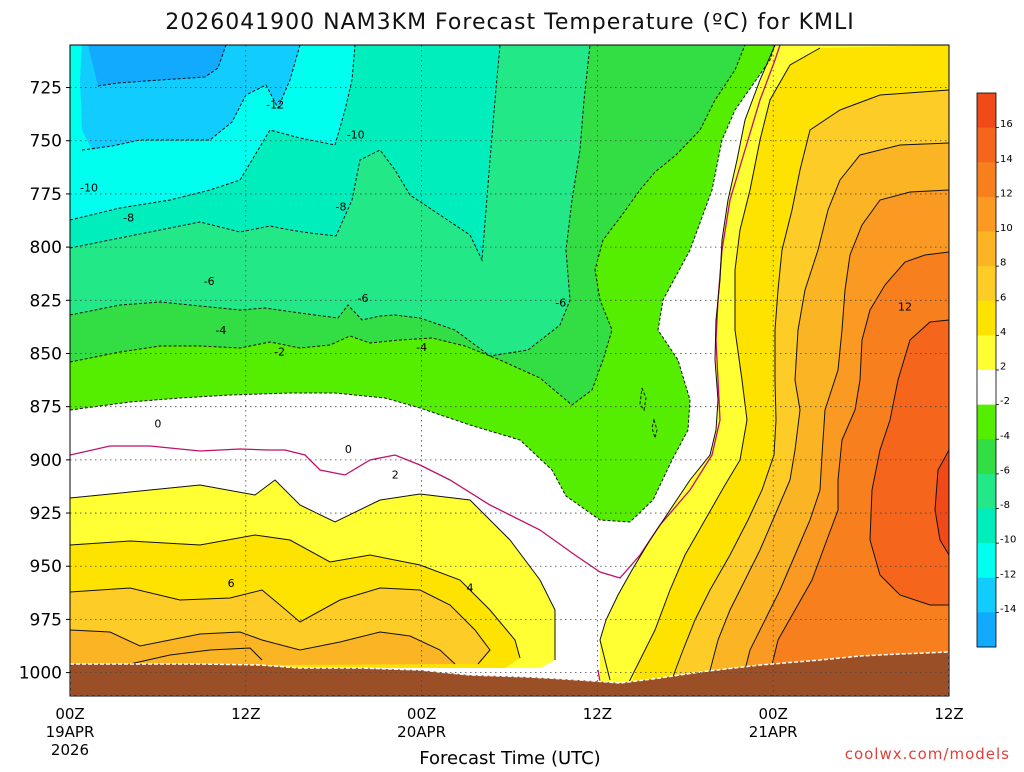 The width and height of the screenshot is (1024, 772). What do you see at coordinates (231, 583) in the screenshot?
I see `contour-label: 6` at bounding box center [231, 583].